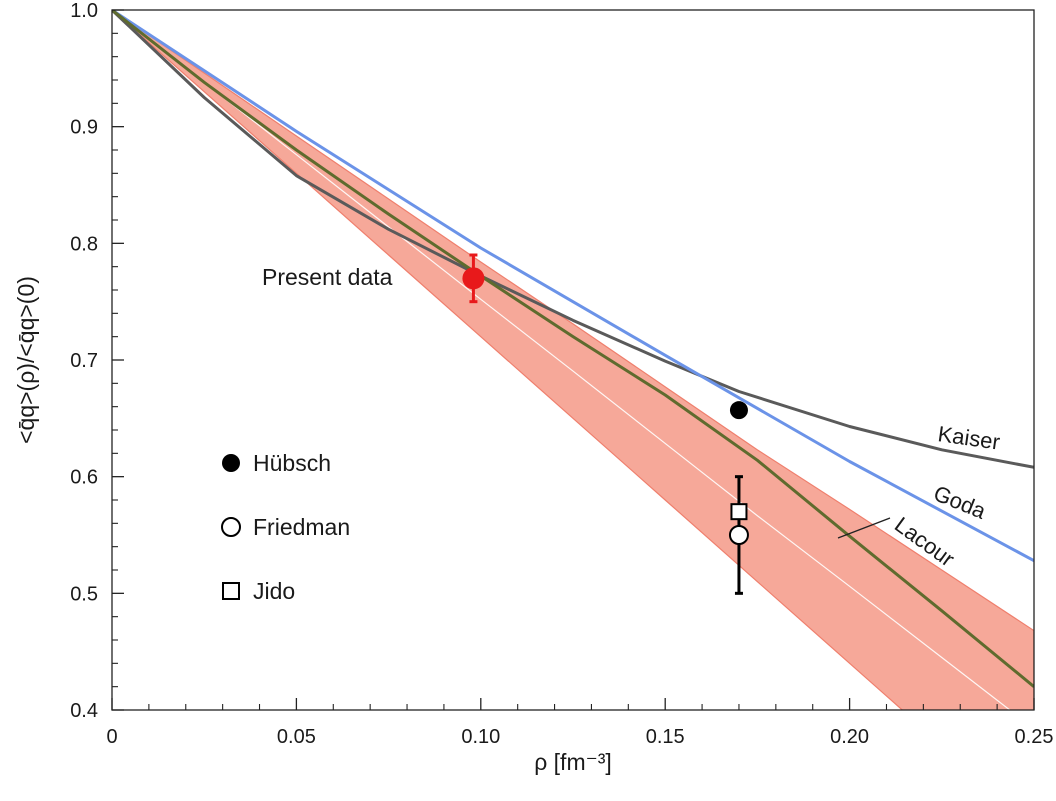 This screenshot has width=1056, height=801. I want to click on goda-curve-label: Goda, so click(960, 502).